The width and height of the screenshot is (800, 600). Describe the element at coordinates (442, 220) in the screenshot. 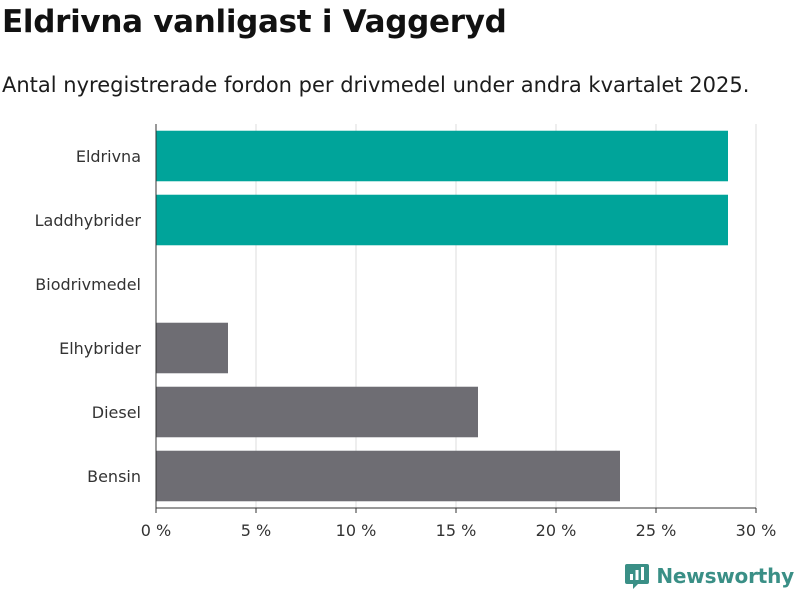

I see `bar-laddhybrider` at that location.